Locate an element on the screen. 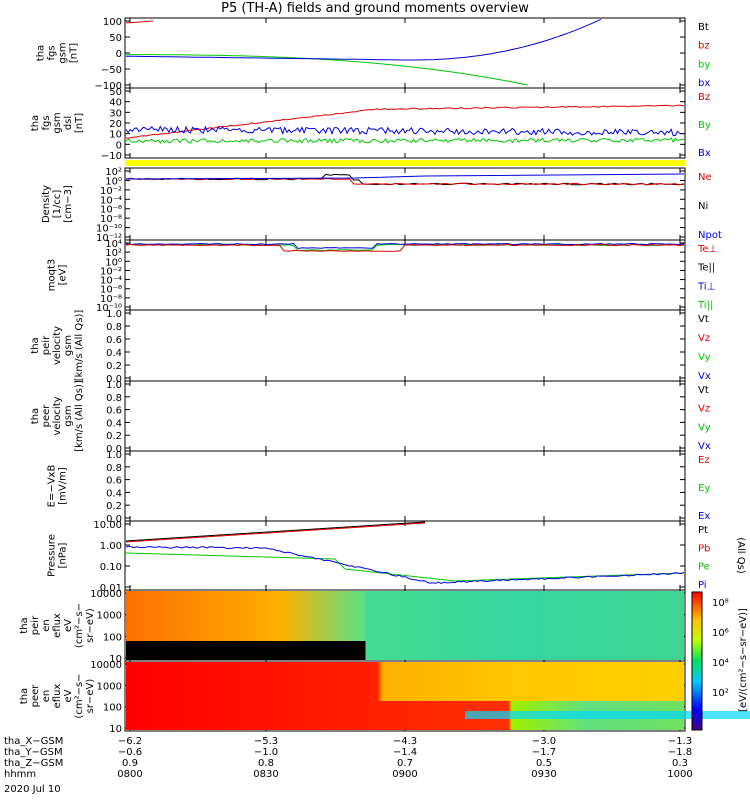 Image resolution: width=750 pixels, height=800 pixels. ylabel-line: [1/cc] is located at coordinates (57, 204).